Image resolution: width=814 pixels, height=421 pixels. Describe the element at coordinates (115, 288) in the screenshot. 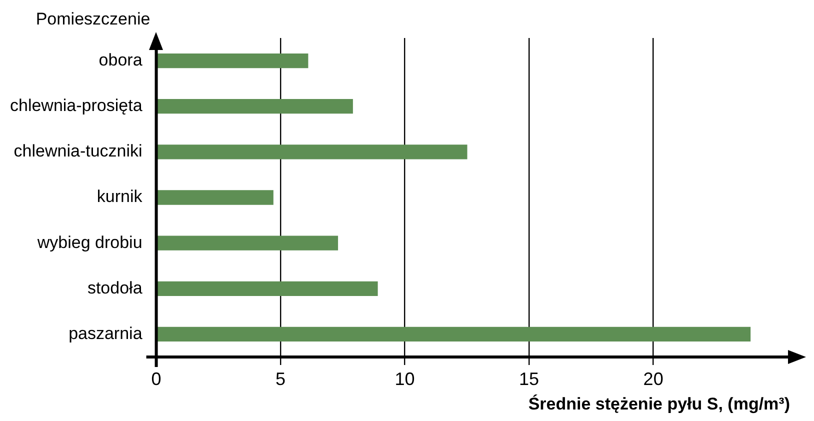

I see `y-tick-label: stodoła` at that location.